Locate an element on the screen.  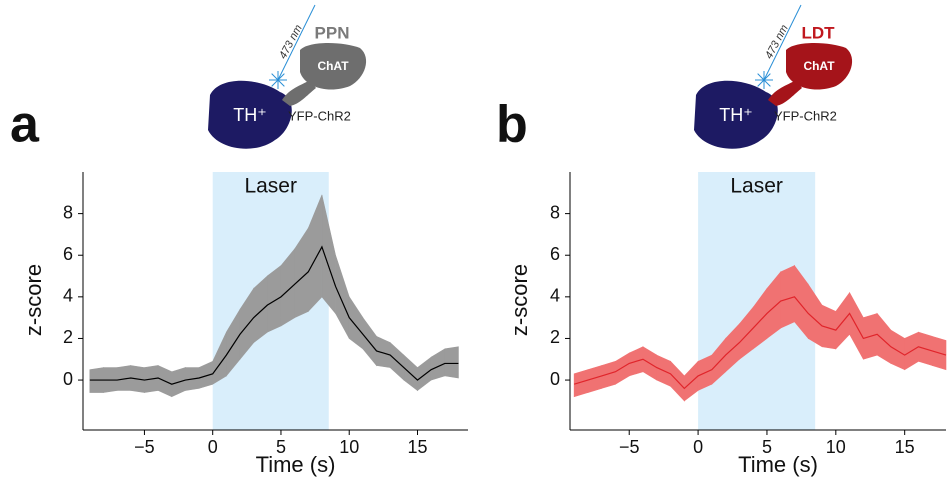
panel-label: b is located at coordinates (512, 125).